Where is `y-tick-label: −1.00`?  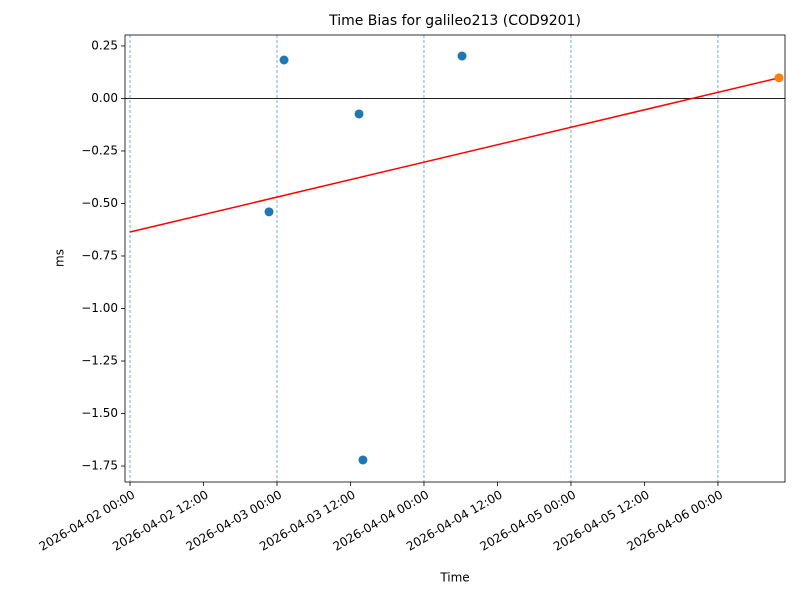
y-tick-label: −1.00 is located at coordinates (99, 308).